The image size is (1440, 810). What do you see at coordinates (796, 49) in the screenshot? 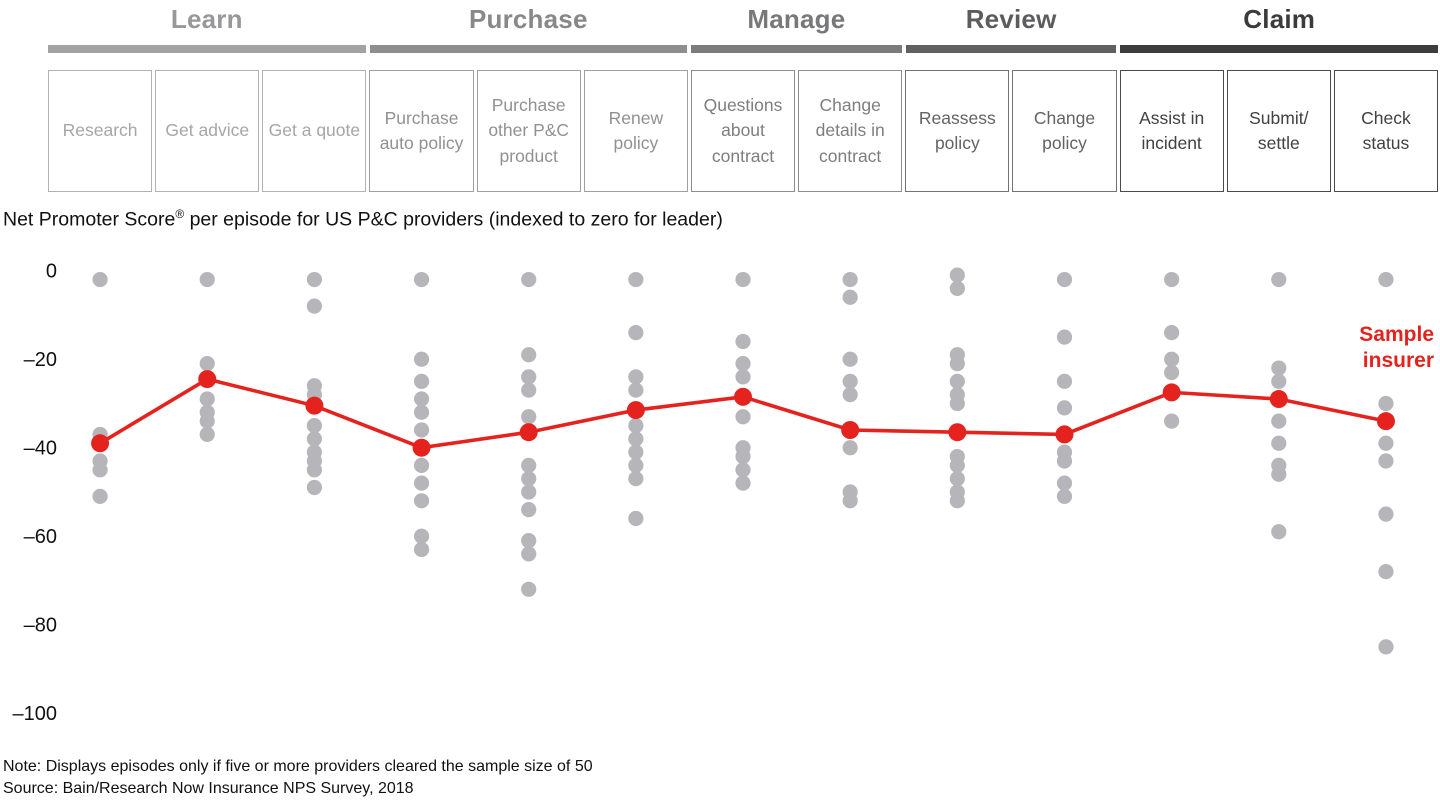
I see `stage-bar-manage` at bounding box center [796, 49].